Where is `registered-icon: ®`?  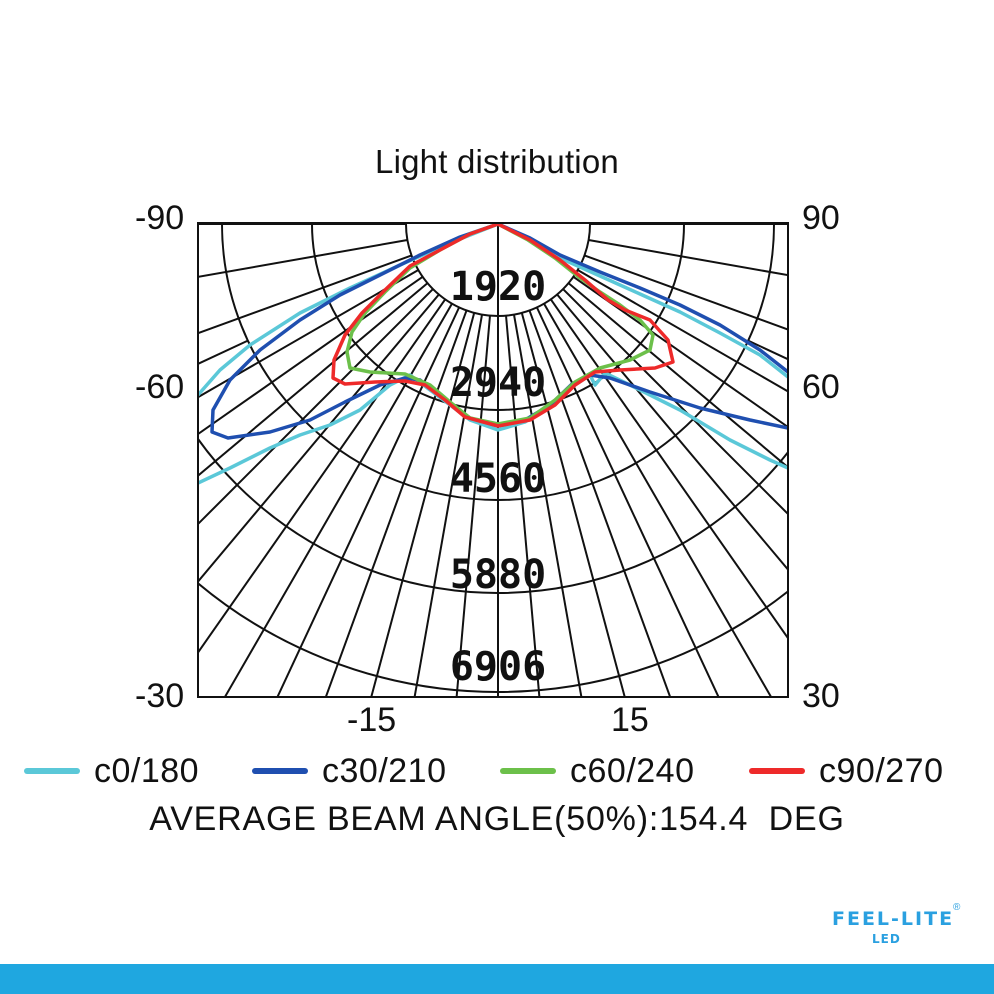
registered-icon: ® is located at coordinates (957, 907).